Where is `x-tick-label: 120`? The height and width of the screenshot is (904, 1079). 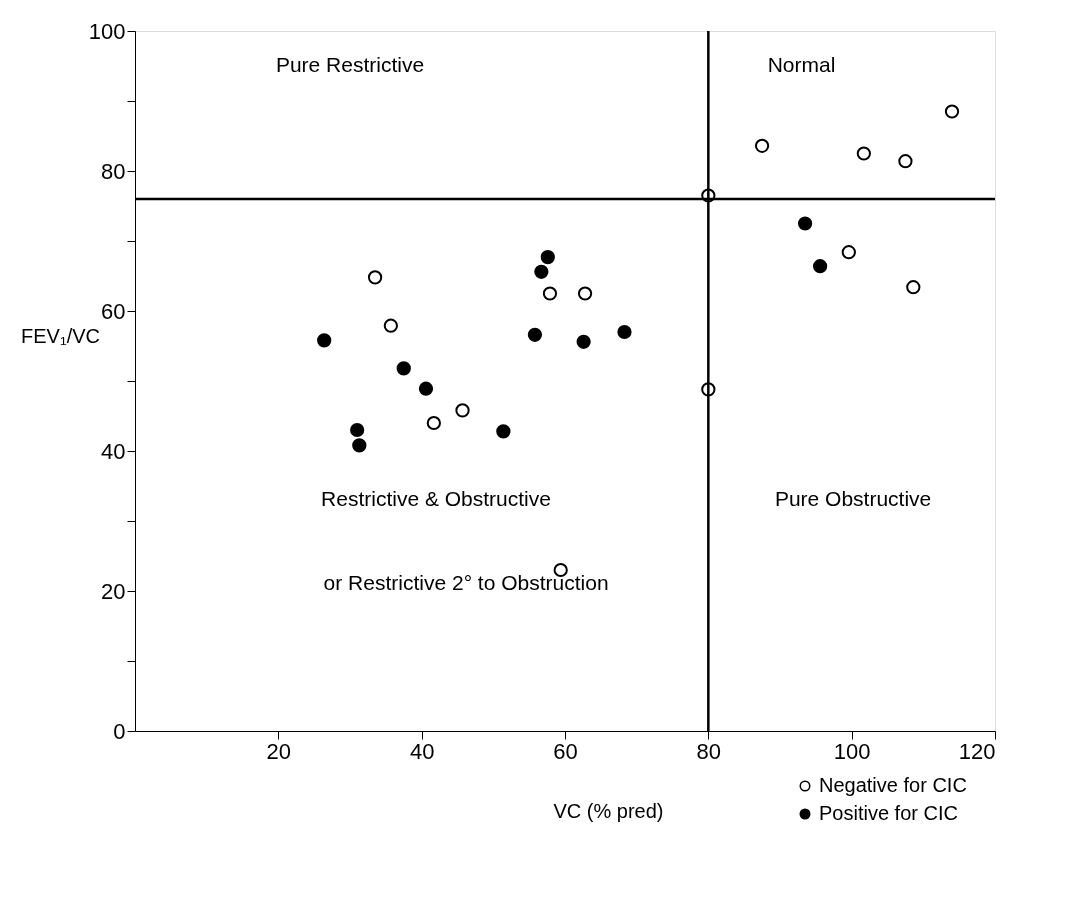
x-tick-label: 120 is located at coordinates (977, 751).